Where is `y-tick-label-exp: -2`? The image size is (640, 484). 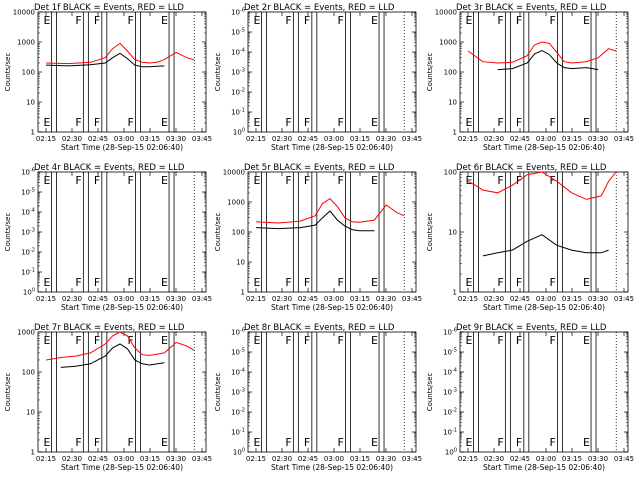 y-tick-label-exp: -2 is located at coordinates (242, 91).